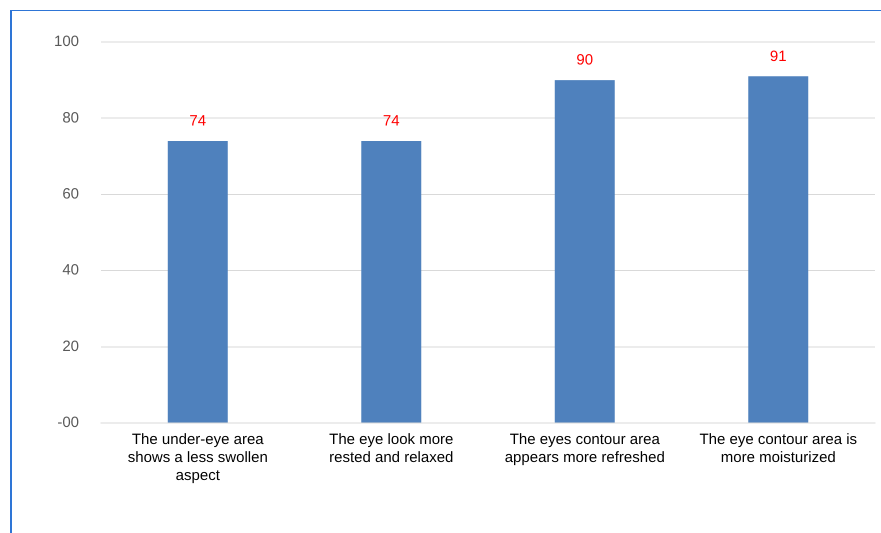  Describe the element at coordinates (584, 448) in the screenshot. I see `x-tick-label: The eyes contour area appears more refreshed` at that location.